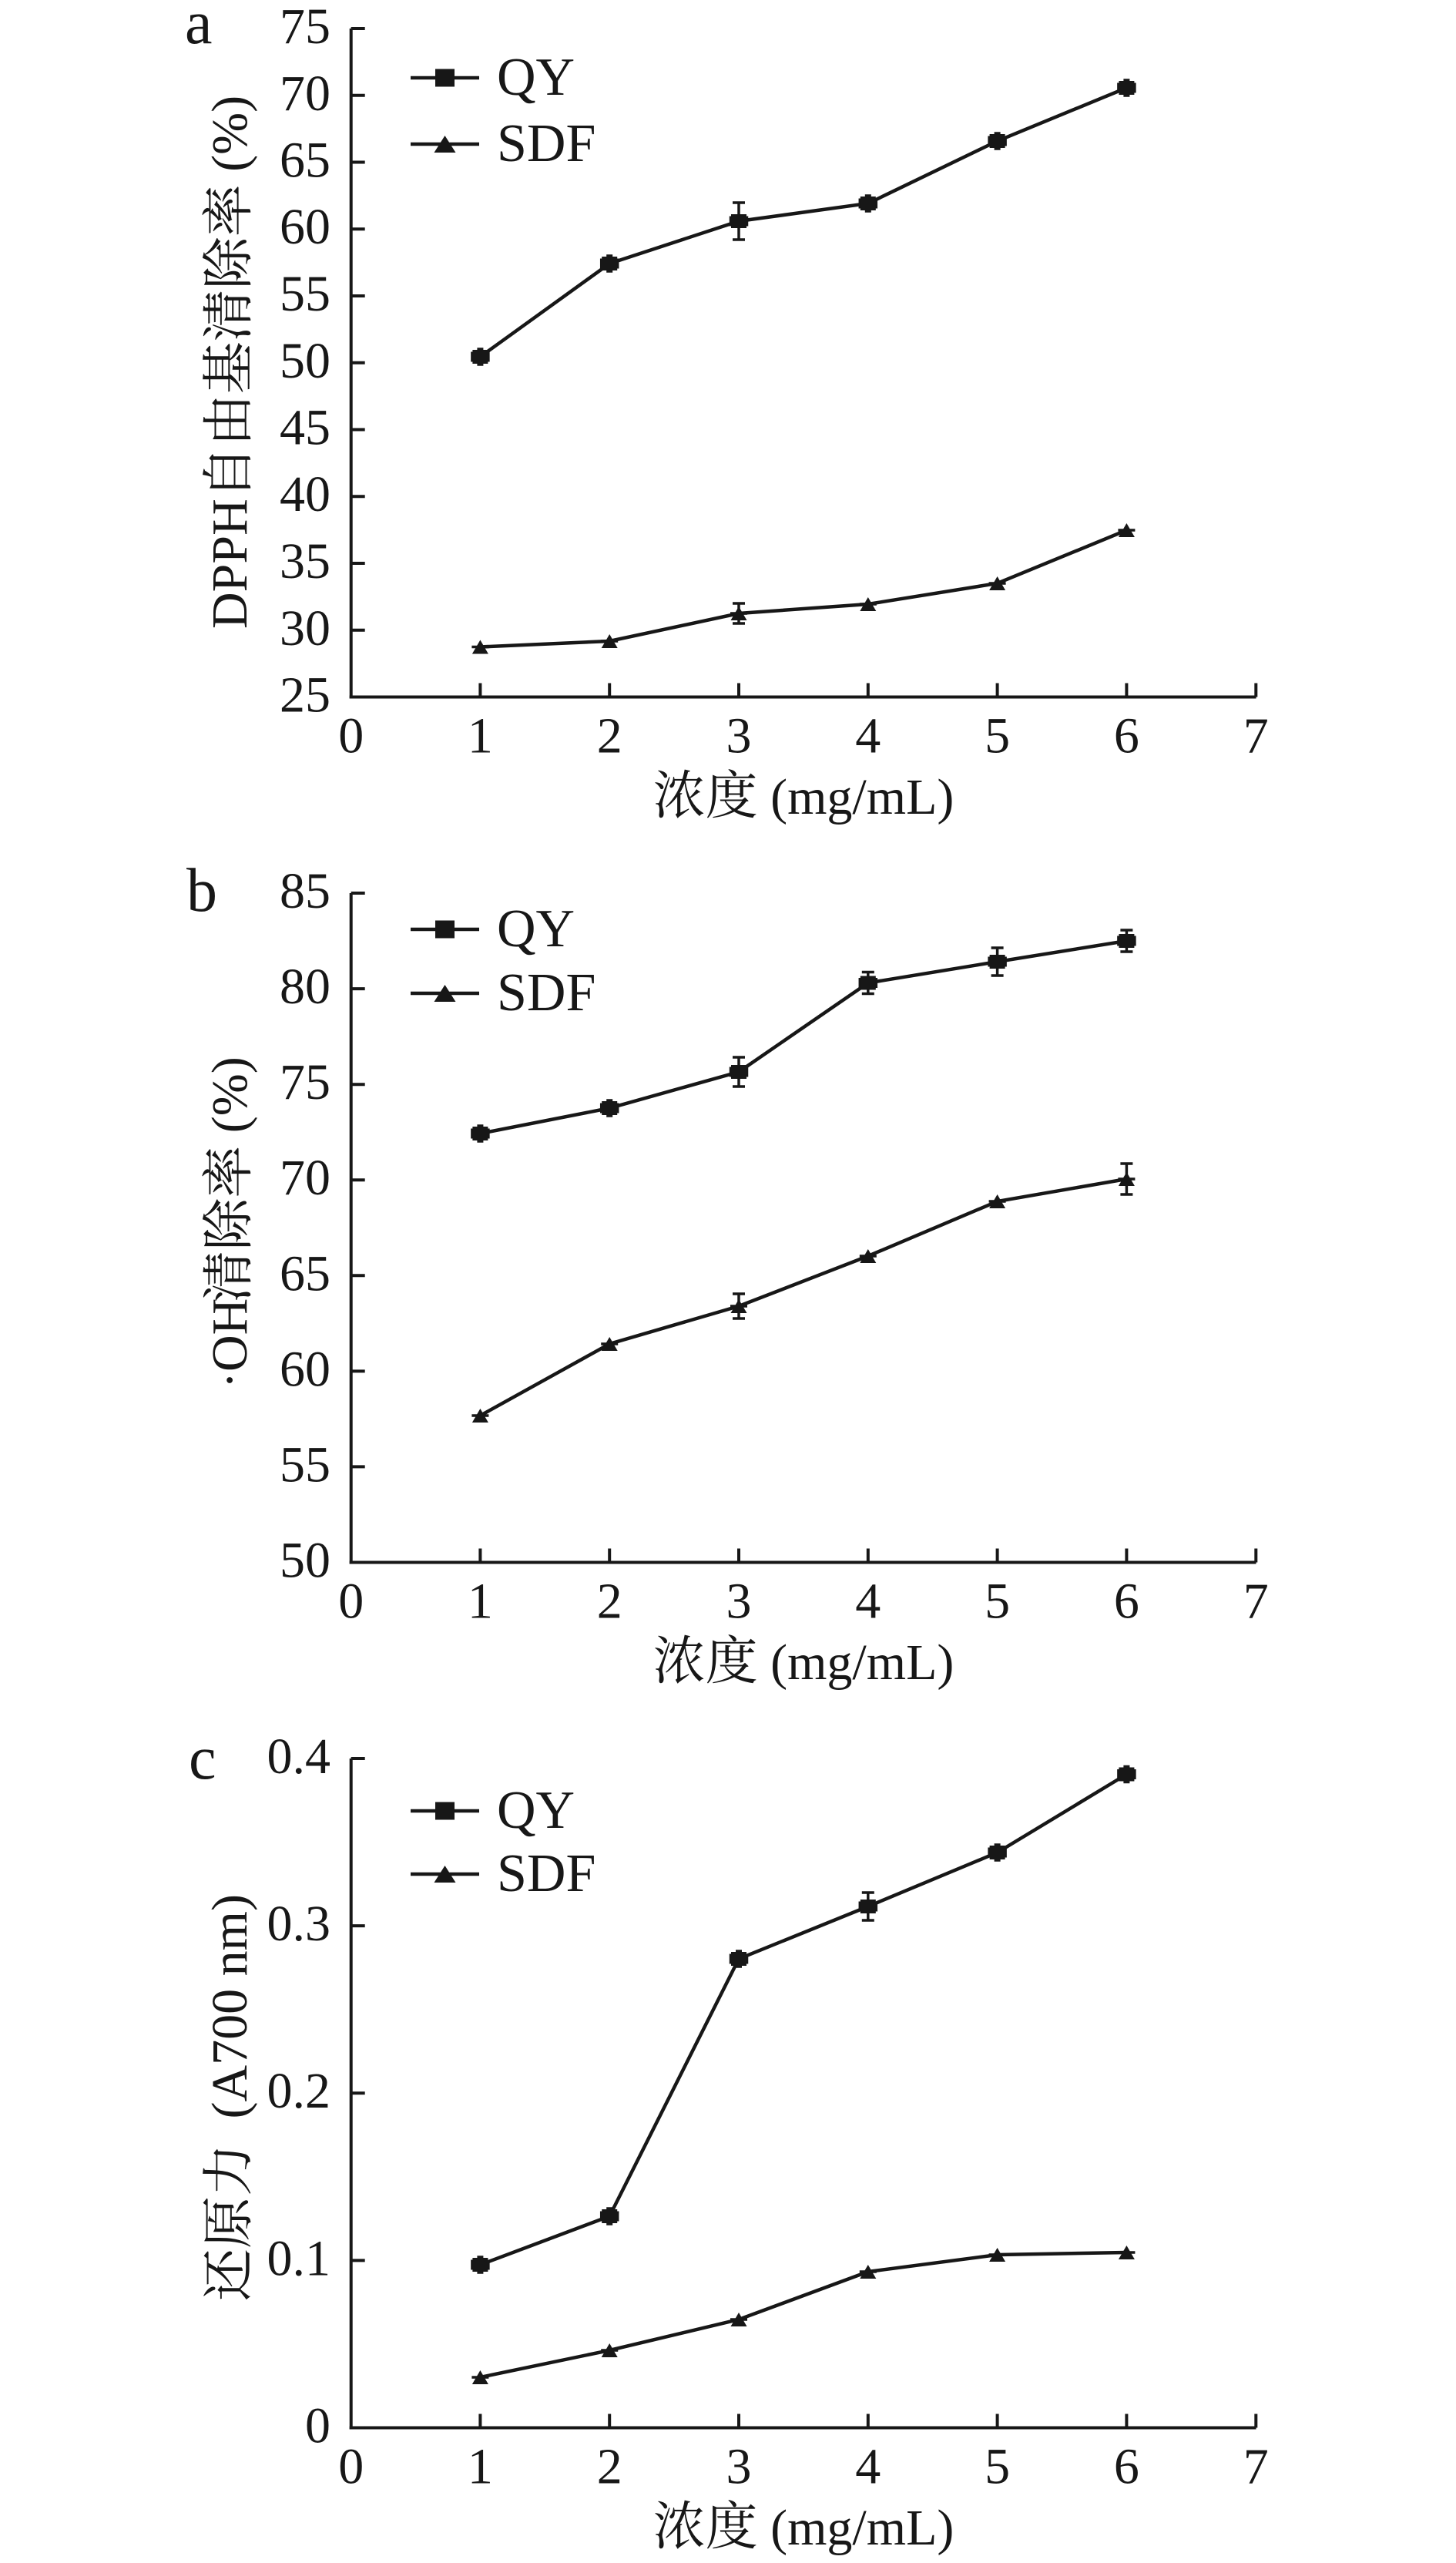 This screenshot has width=1456, height=2563. I want to click on svg-text: DPPH, so click(230, 564).